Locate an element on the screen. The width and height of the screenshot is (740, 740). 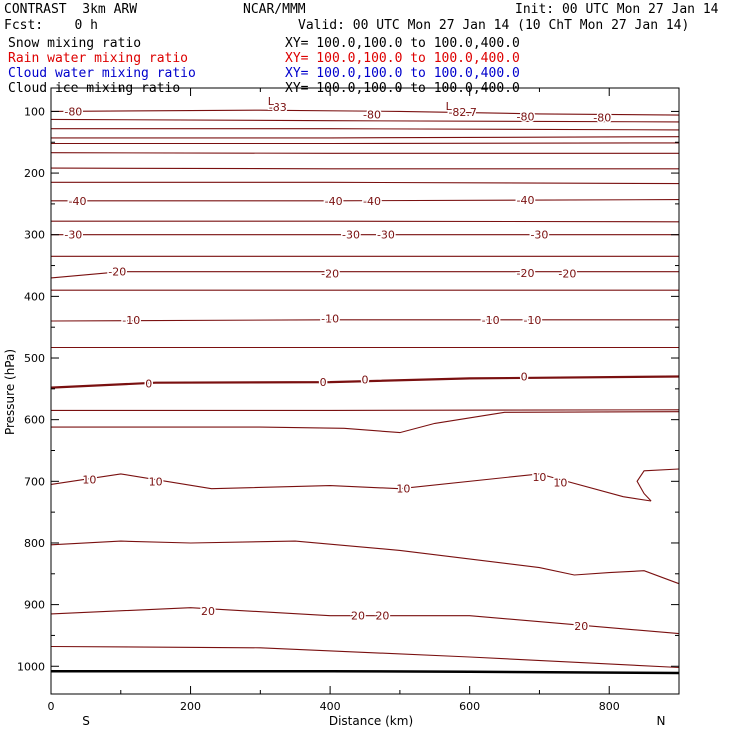
contour-label: -83 is located at coordinates (278, 107).